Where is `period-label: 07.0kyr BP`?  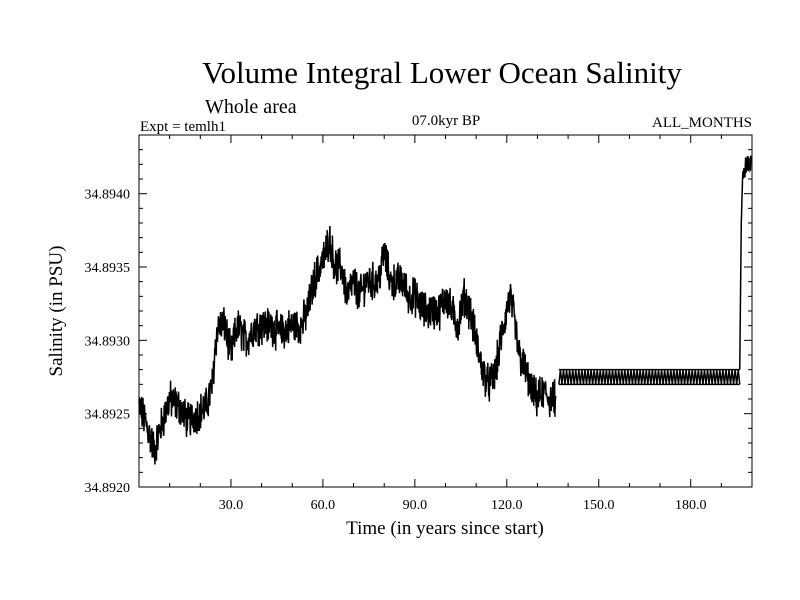
period-label: 07.0kyr BP is located at coordinates (446, 121).